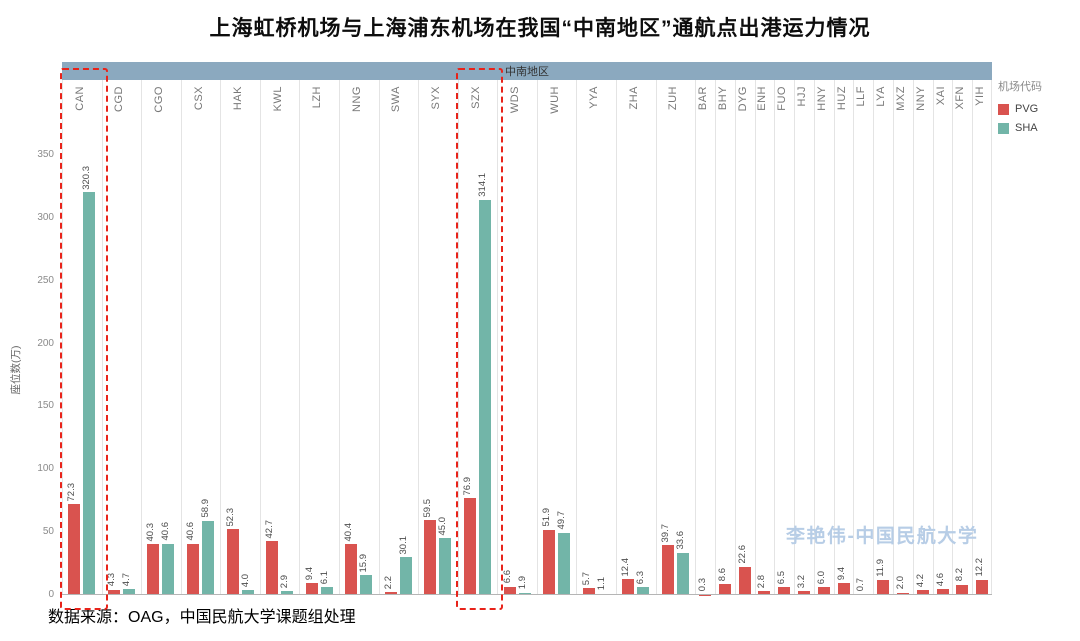  Describe the element at coordinates (900, 98) in the screenshot. I see `category-label-MXZ: MXZ` at that location.